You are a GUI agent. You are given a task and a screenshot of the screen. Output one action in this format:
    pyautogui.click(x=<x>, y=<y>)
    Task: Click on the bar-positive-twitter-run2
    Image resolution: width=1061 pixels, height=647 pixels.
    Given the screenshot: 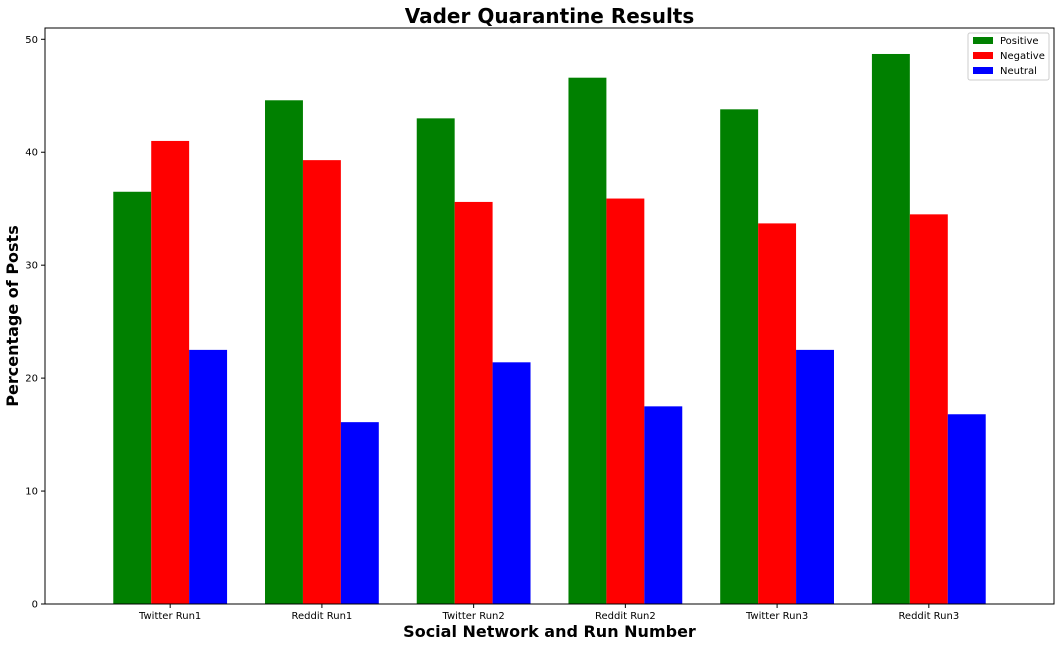 What is the action you would take?
    pyautogui.click(x=435, y=361)
    